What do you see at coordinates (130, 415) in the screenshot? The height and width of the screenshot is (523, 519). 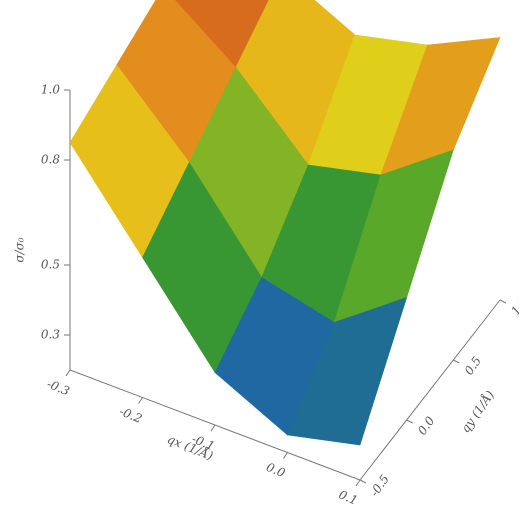 I see `x-tick-label: -0.2` at bounding box center [130, 415].